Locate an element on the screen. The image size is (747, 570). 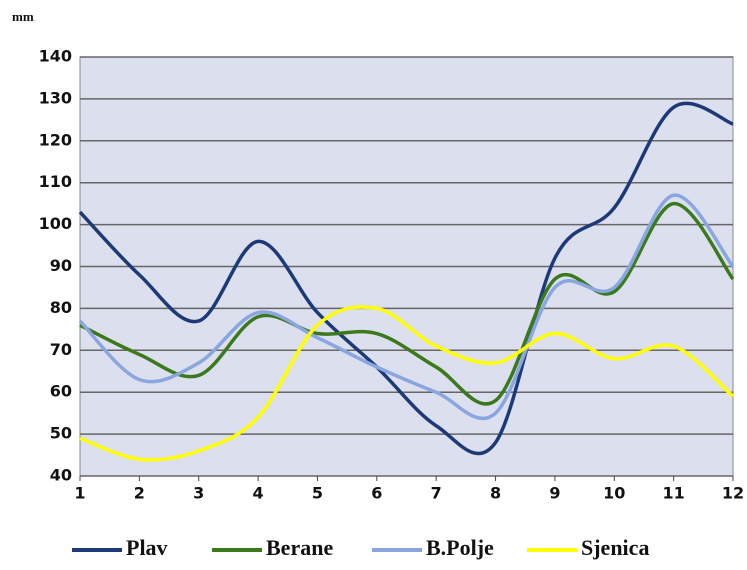
x-tick-label: 9 is located at coordinates (554, 493).